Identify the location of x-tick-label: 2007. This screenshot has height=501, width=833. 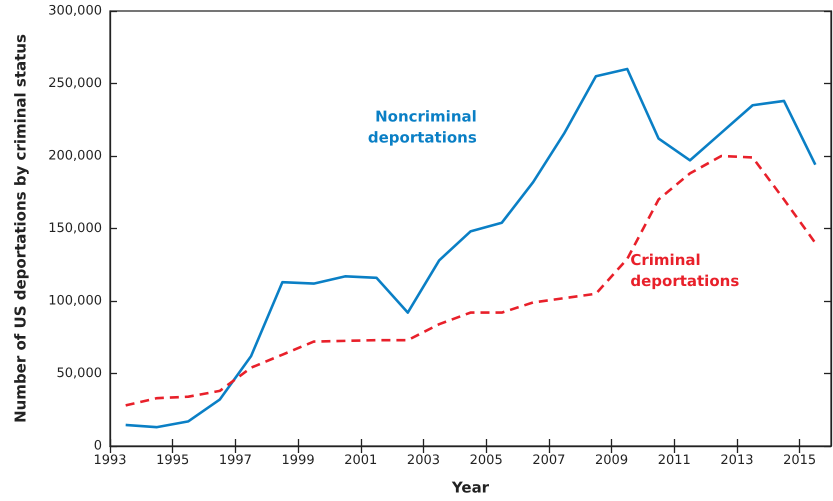
(549, 460).